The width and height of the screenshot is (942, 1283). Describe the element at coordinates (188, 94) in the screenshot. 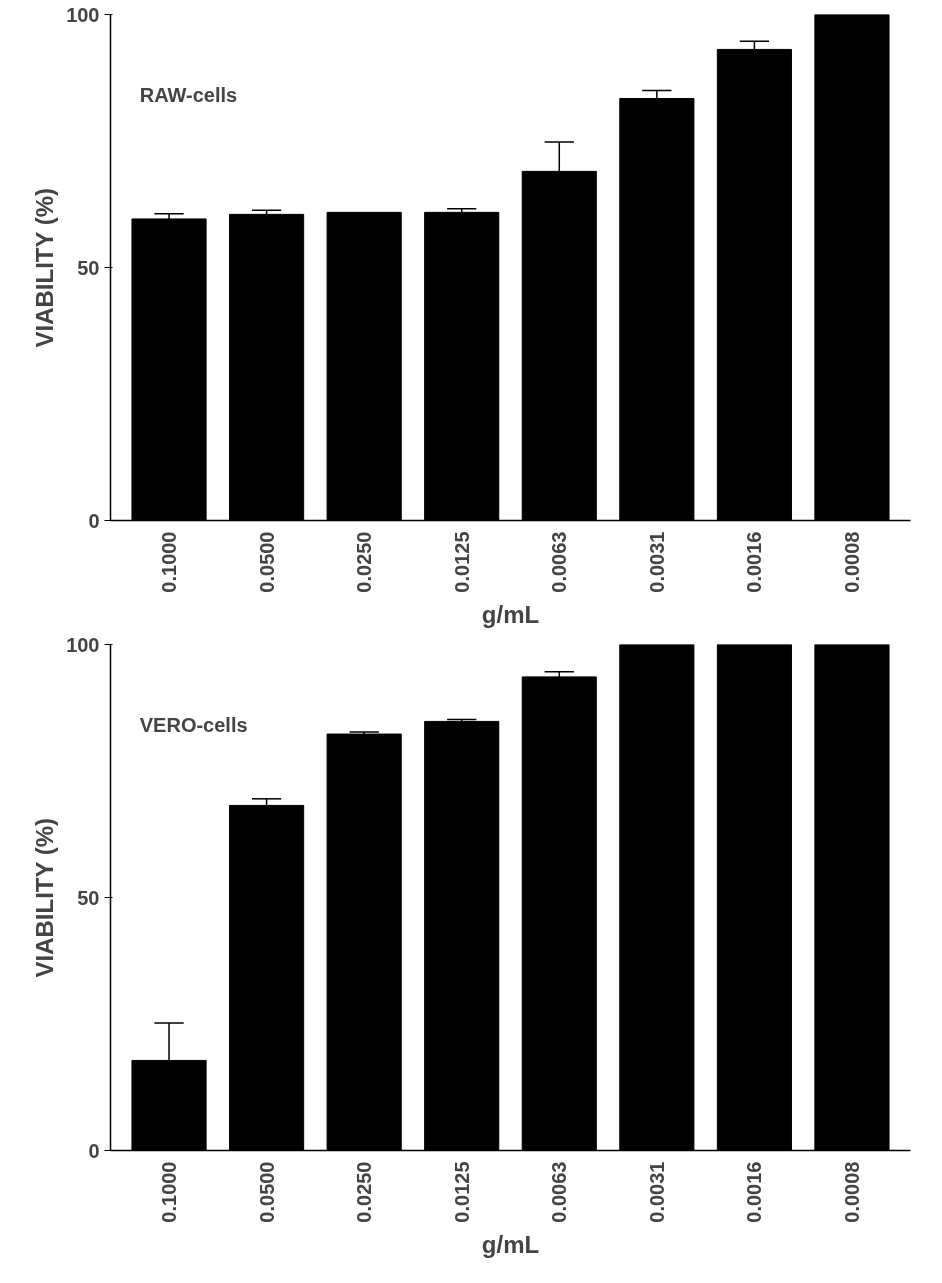

I see `annotation: RAW-cells` at that location.